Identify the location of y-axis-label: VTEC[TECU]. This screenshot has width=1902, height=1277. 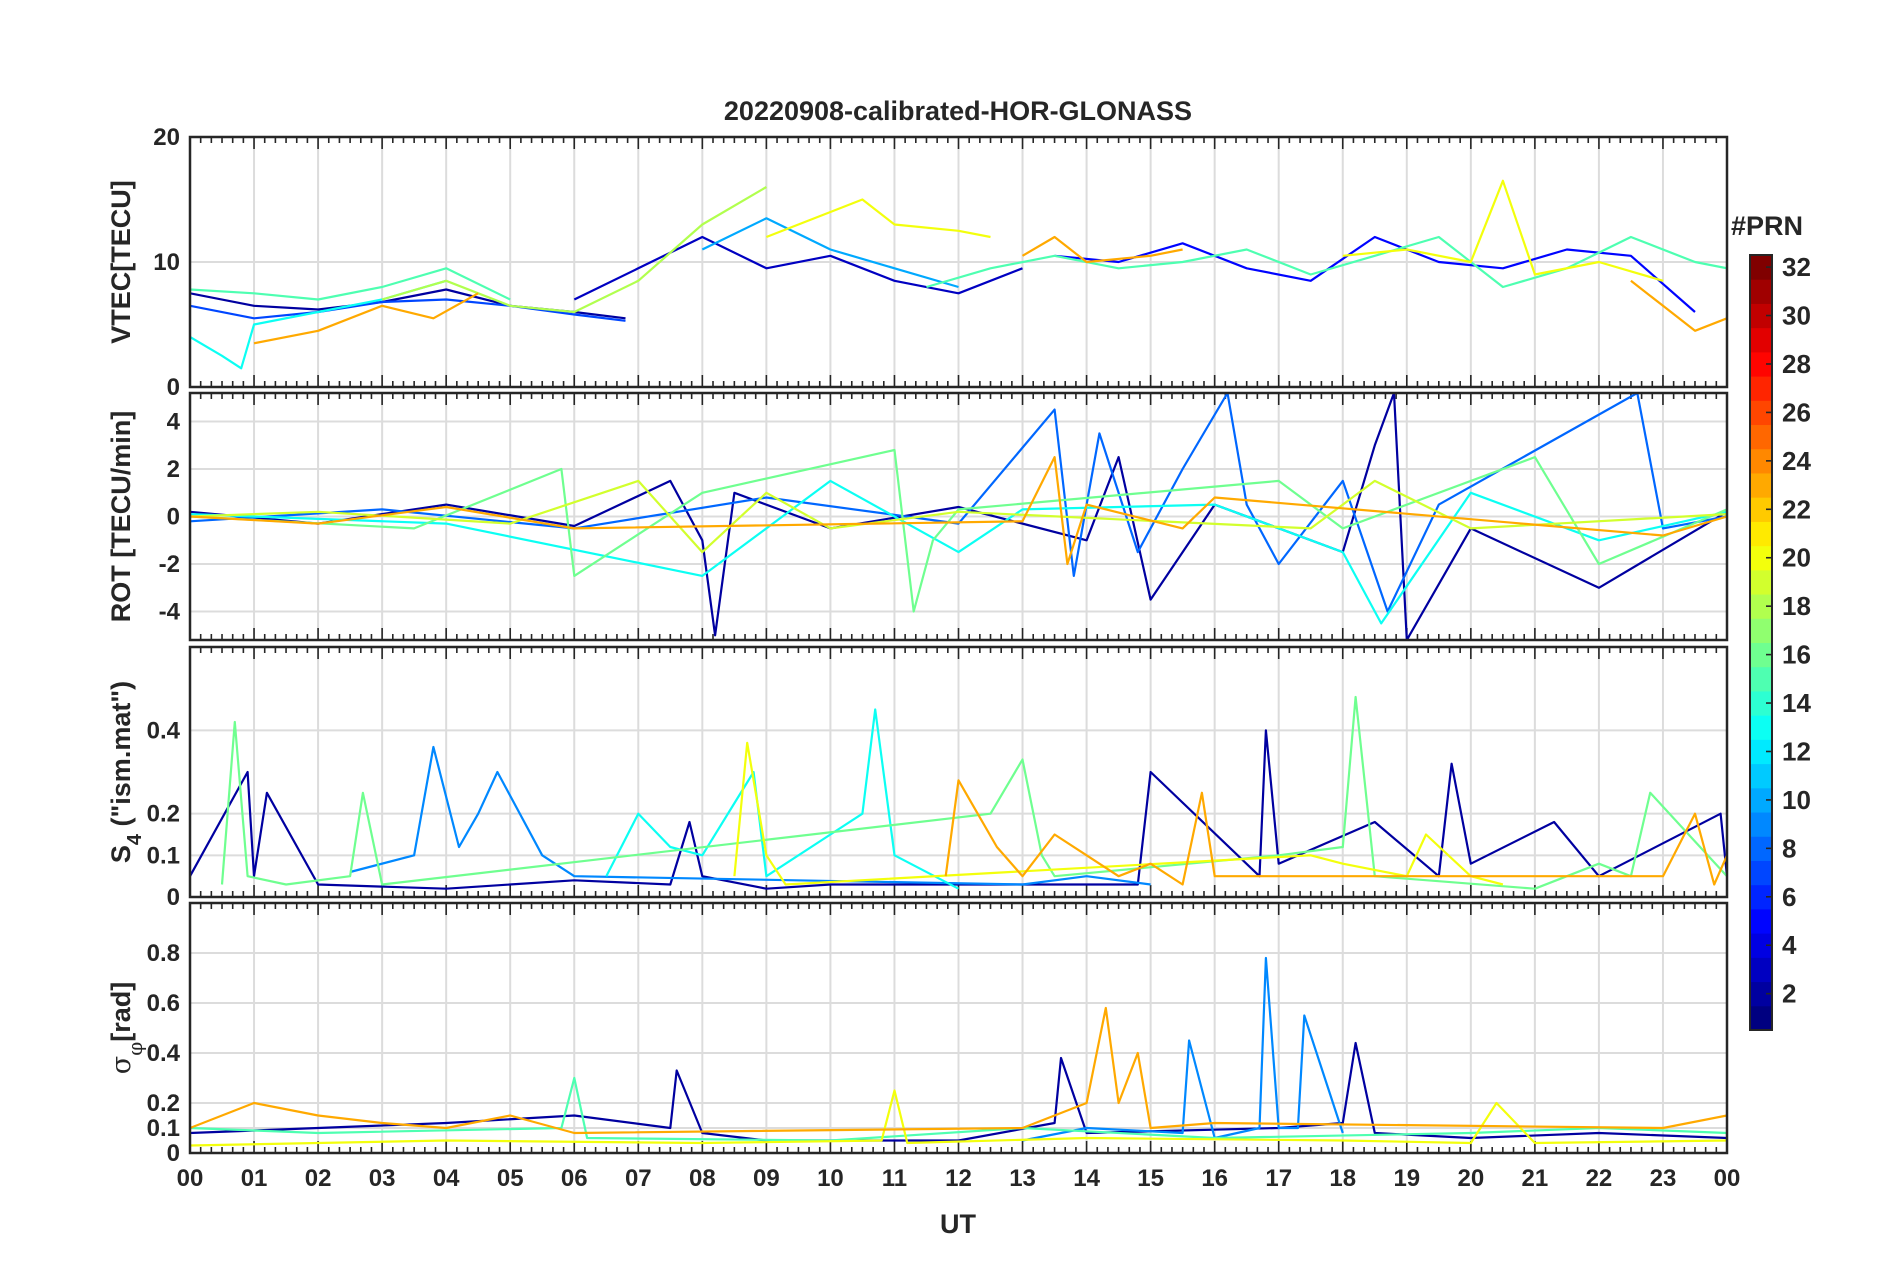
(121, 262).